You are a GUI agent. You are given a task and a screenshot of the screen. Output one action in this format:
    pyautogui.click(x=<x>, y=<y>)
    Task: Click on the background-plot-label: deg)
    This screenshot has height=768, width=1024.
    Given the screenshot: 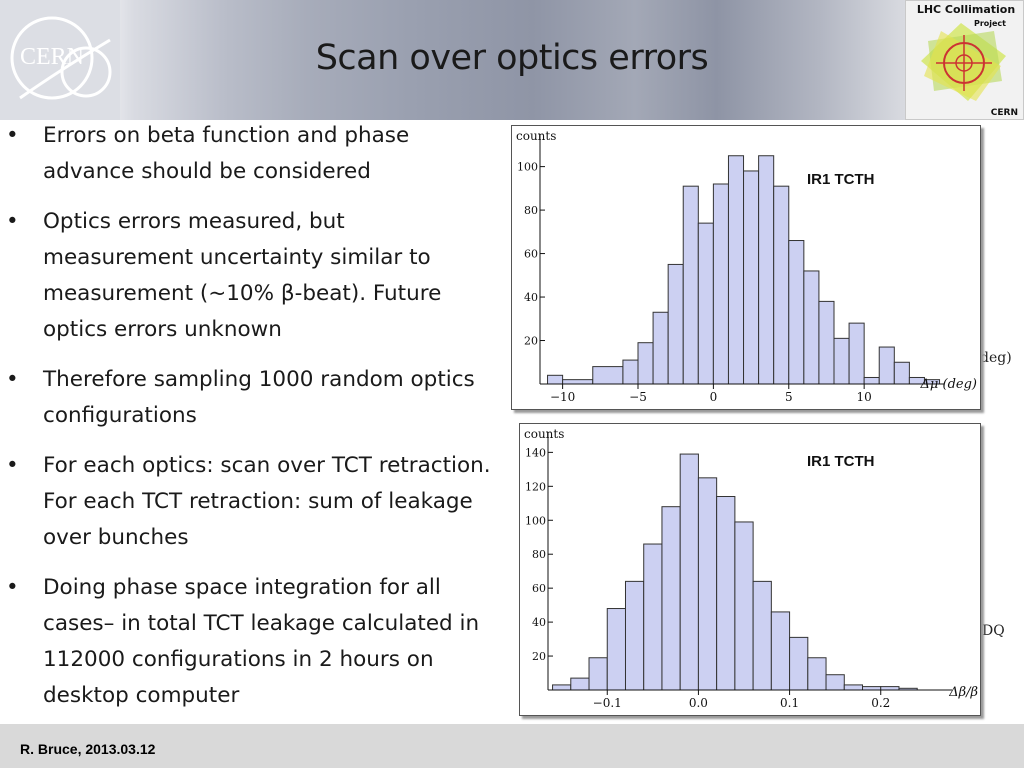 What is the action you would take?
    pyautogui.click(x=996, y=358)
    